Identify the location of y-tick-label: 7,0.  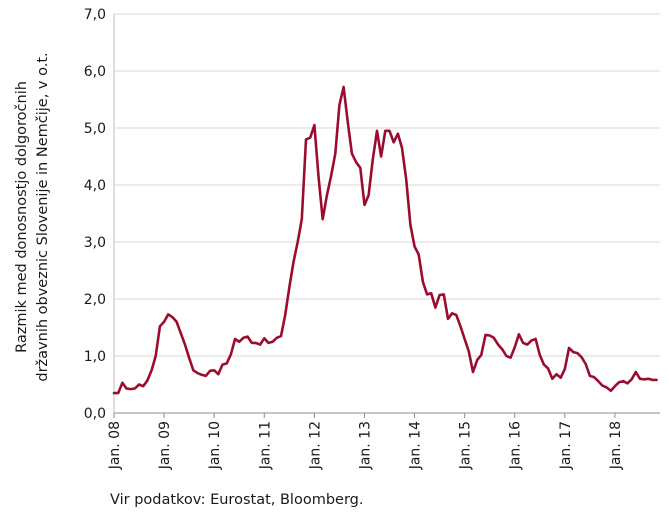
(95, 15).